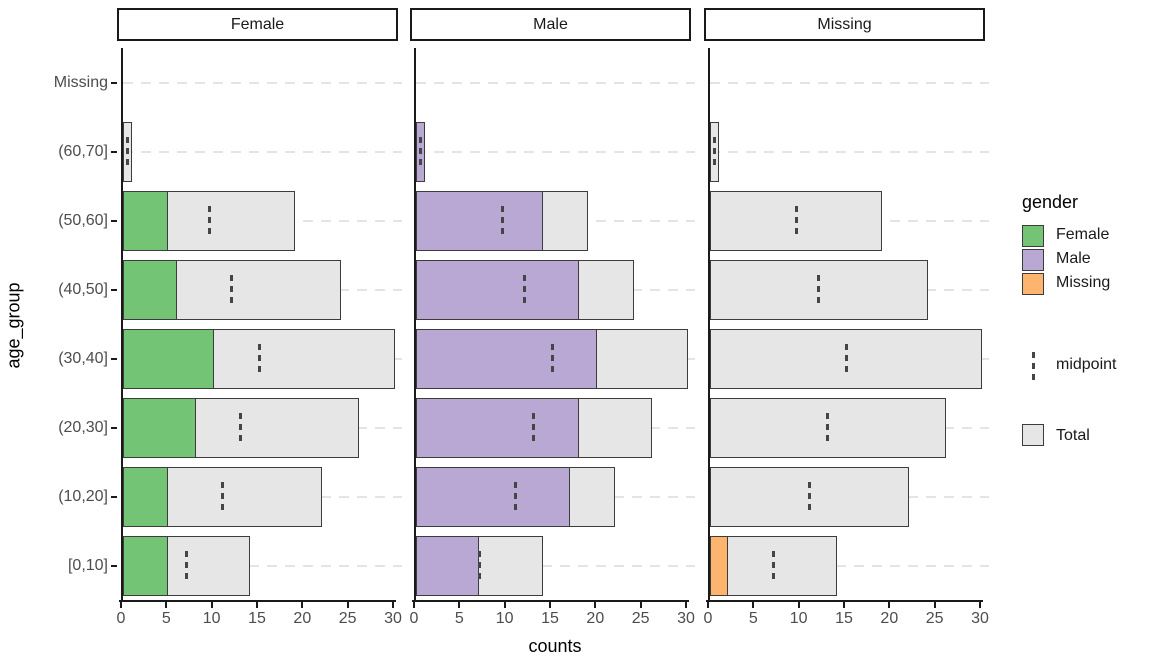  I want to click on legend-item-label: Female, so click(1083, 234).